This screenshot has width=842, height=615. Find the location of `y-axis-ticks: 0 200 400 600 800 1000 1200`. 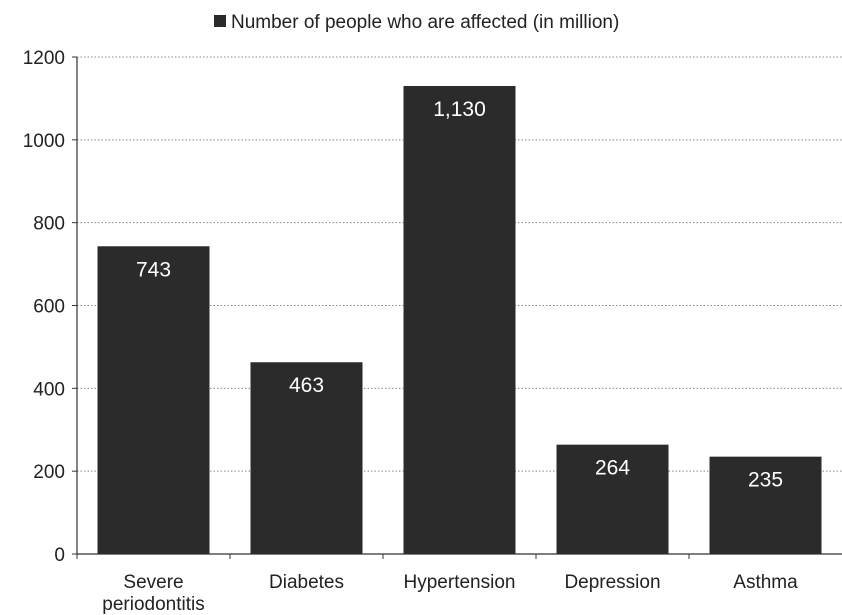

y-axis-ticks: 0 200 400 600 800 1000 1200 is located at coordinates (50, 307).